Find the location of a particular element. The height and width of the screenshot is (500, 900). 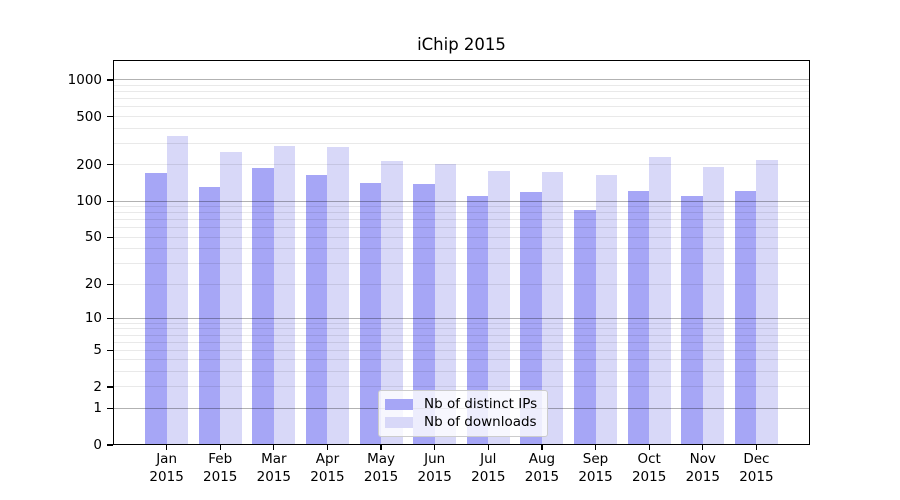

legend-item-downloads: Nb of downloads is located at coordinates (462, 422).